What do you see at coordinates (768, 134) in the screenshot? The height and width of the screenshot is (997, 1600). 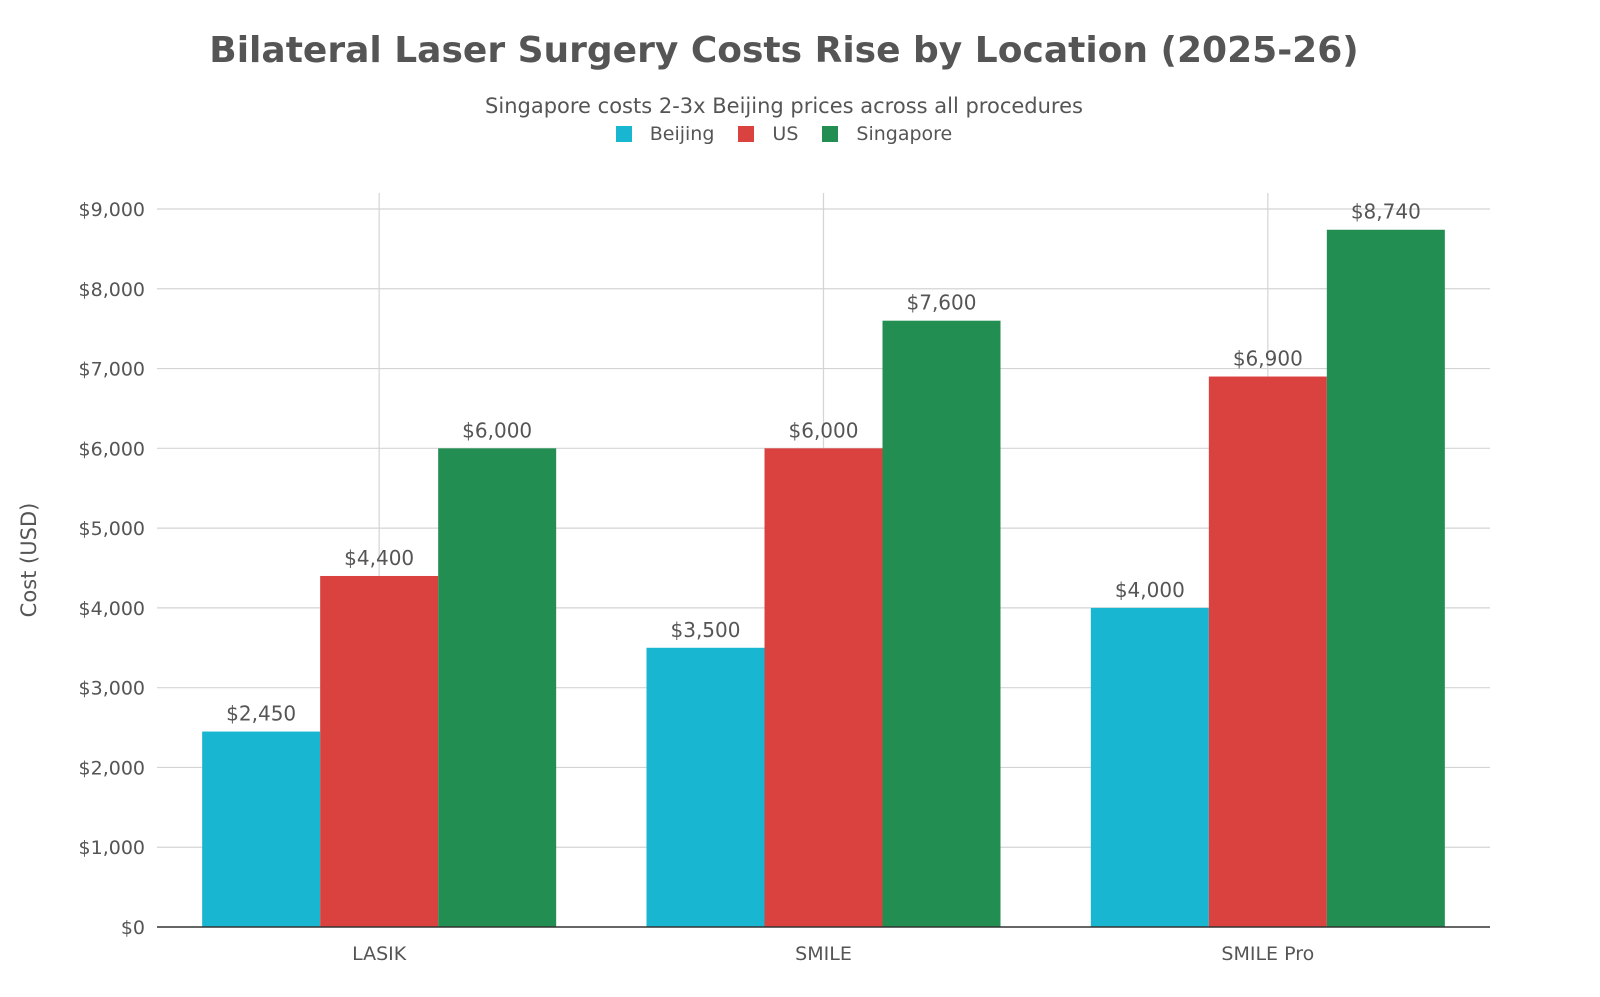 I see `legend-item-us: US` at bounding box center [768, 134].